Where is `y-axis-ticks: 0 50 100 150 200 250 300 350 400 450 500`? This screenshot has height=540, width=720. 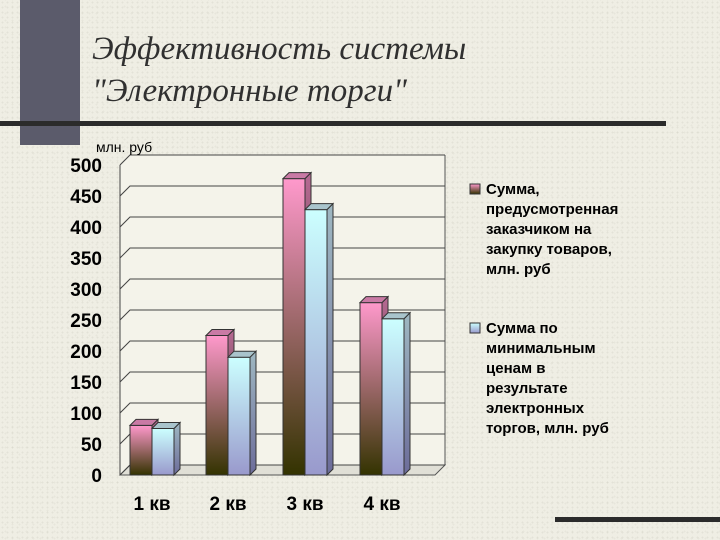 y-axis-ticks: 0 50 100 150 200 250 300 350 400 450 500 is located at coordinates (86, 321).